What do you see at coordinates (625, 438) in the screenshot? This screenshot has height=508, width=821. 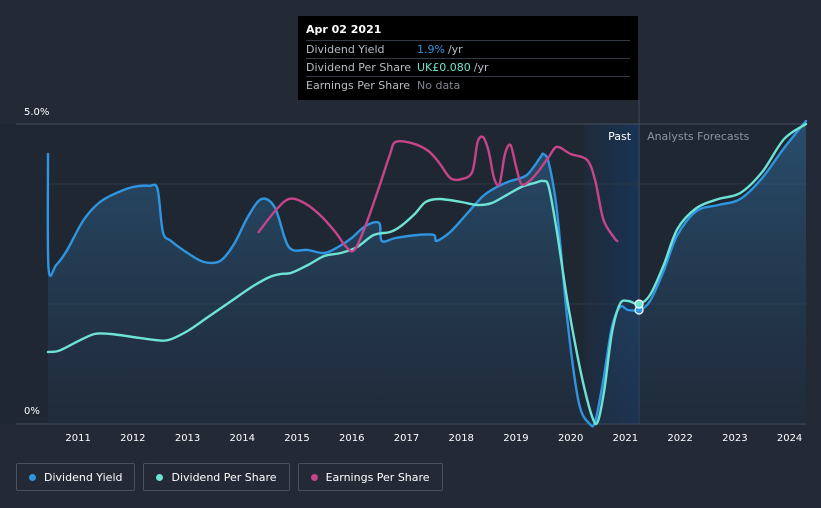 I see `x-tick-label: 2021` at bounding box center [625, 438].